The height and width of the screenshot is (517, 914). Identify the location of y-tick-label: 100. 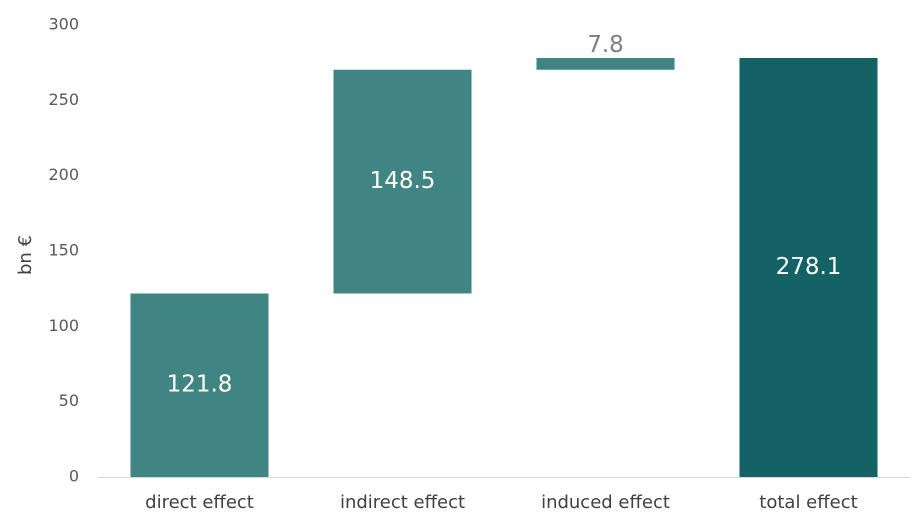
(63, 325).